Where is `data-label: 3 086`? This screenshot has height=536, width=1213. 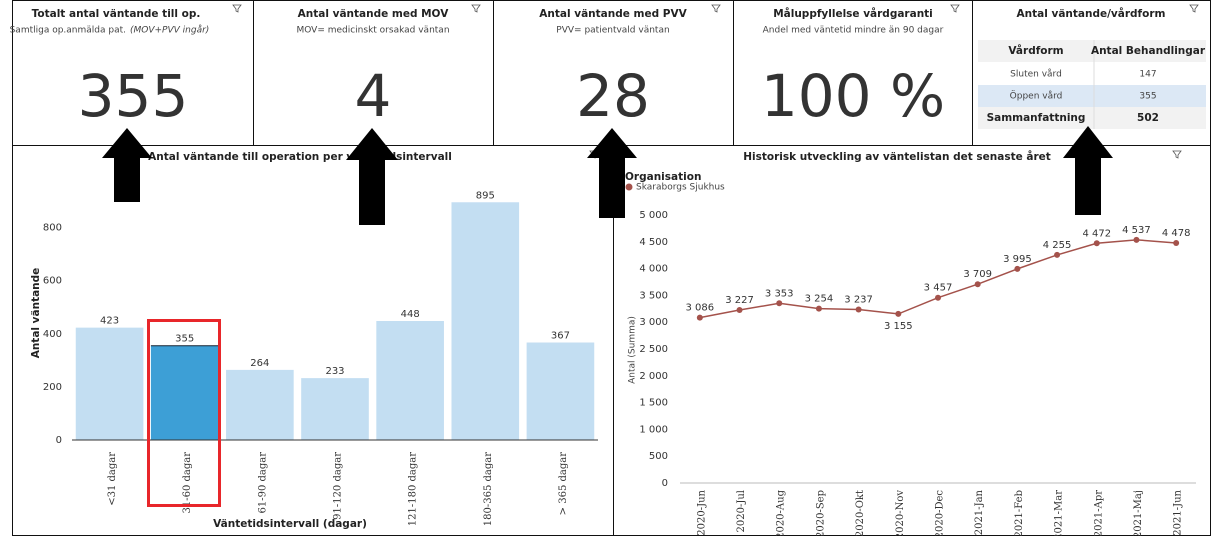
data-label: 3 086 is located at coordinates (700, 308).